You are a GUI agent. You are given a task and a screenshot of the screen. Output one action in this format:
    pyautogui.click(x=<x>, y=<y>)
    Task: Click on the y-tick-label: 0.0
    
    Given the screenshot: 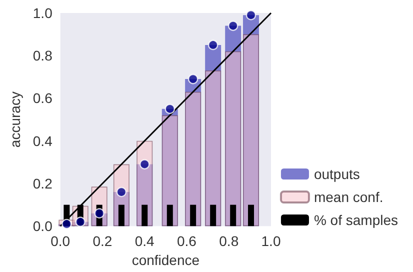 What is the action you would take?
    pyautogui.click(x=42, y=226)
    